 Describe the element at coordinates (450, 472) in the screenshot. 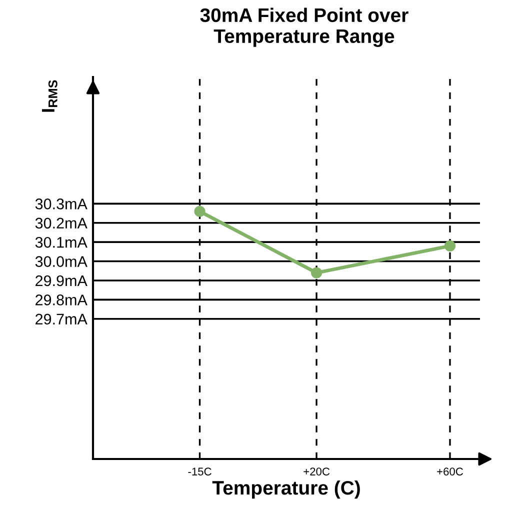

I see `x-tick-label: +60C` at that location.